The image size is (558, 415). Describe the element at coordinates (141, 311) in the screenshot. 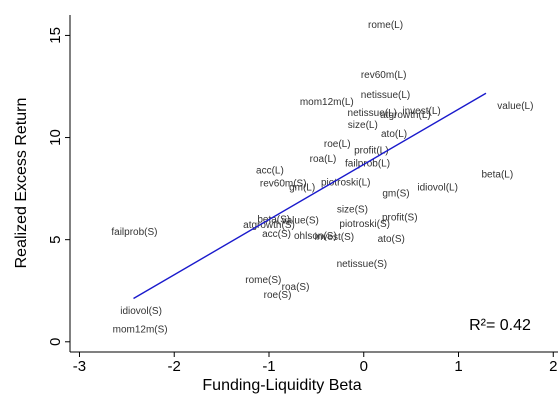

I see `point-label: idiovol(S)` at that location.